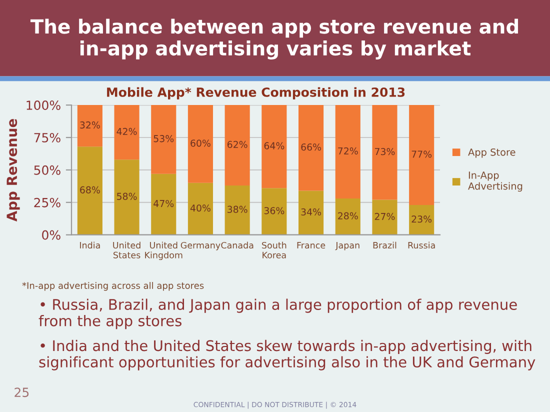  I want to click on x-tick-label: Brazil, so click(384, 245).